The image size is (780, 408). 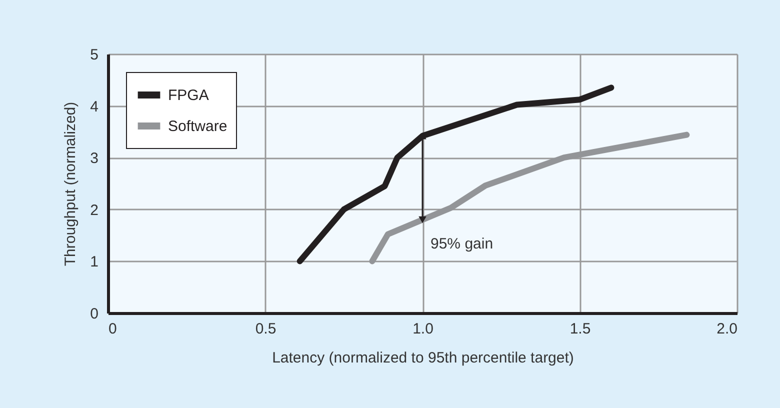 What do you see at coordinates (94, 159) in the screenshot?
I see `y-tick-label: 3` at bounding box center [94, 159].